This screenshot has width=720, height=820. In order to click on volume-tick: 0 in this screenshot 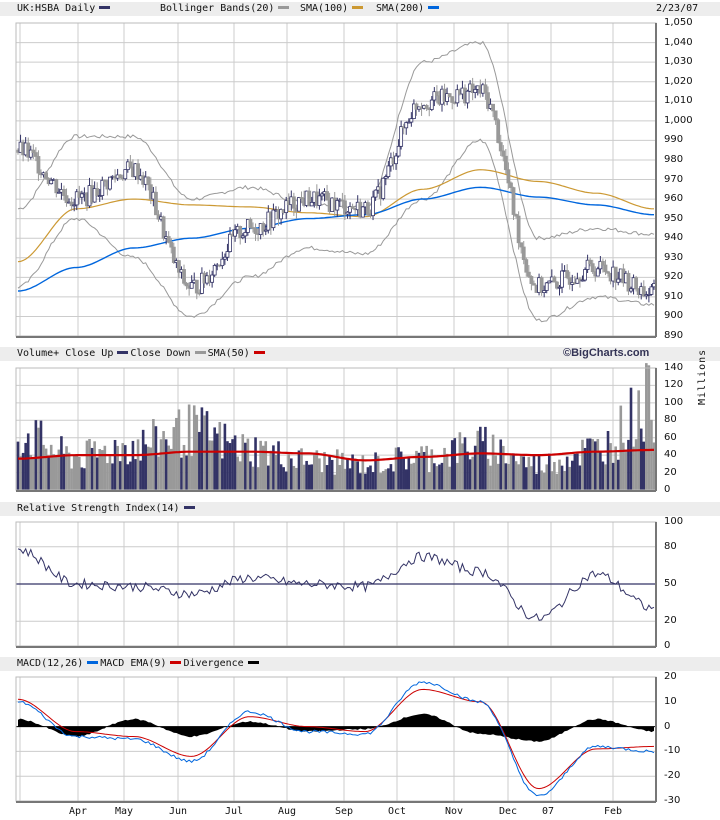, I will do `click(667, 489)`.